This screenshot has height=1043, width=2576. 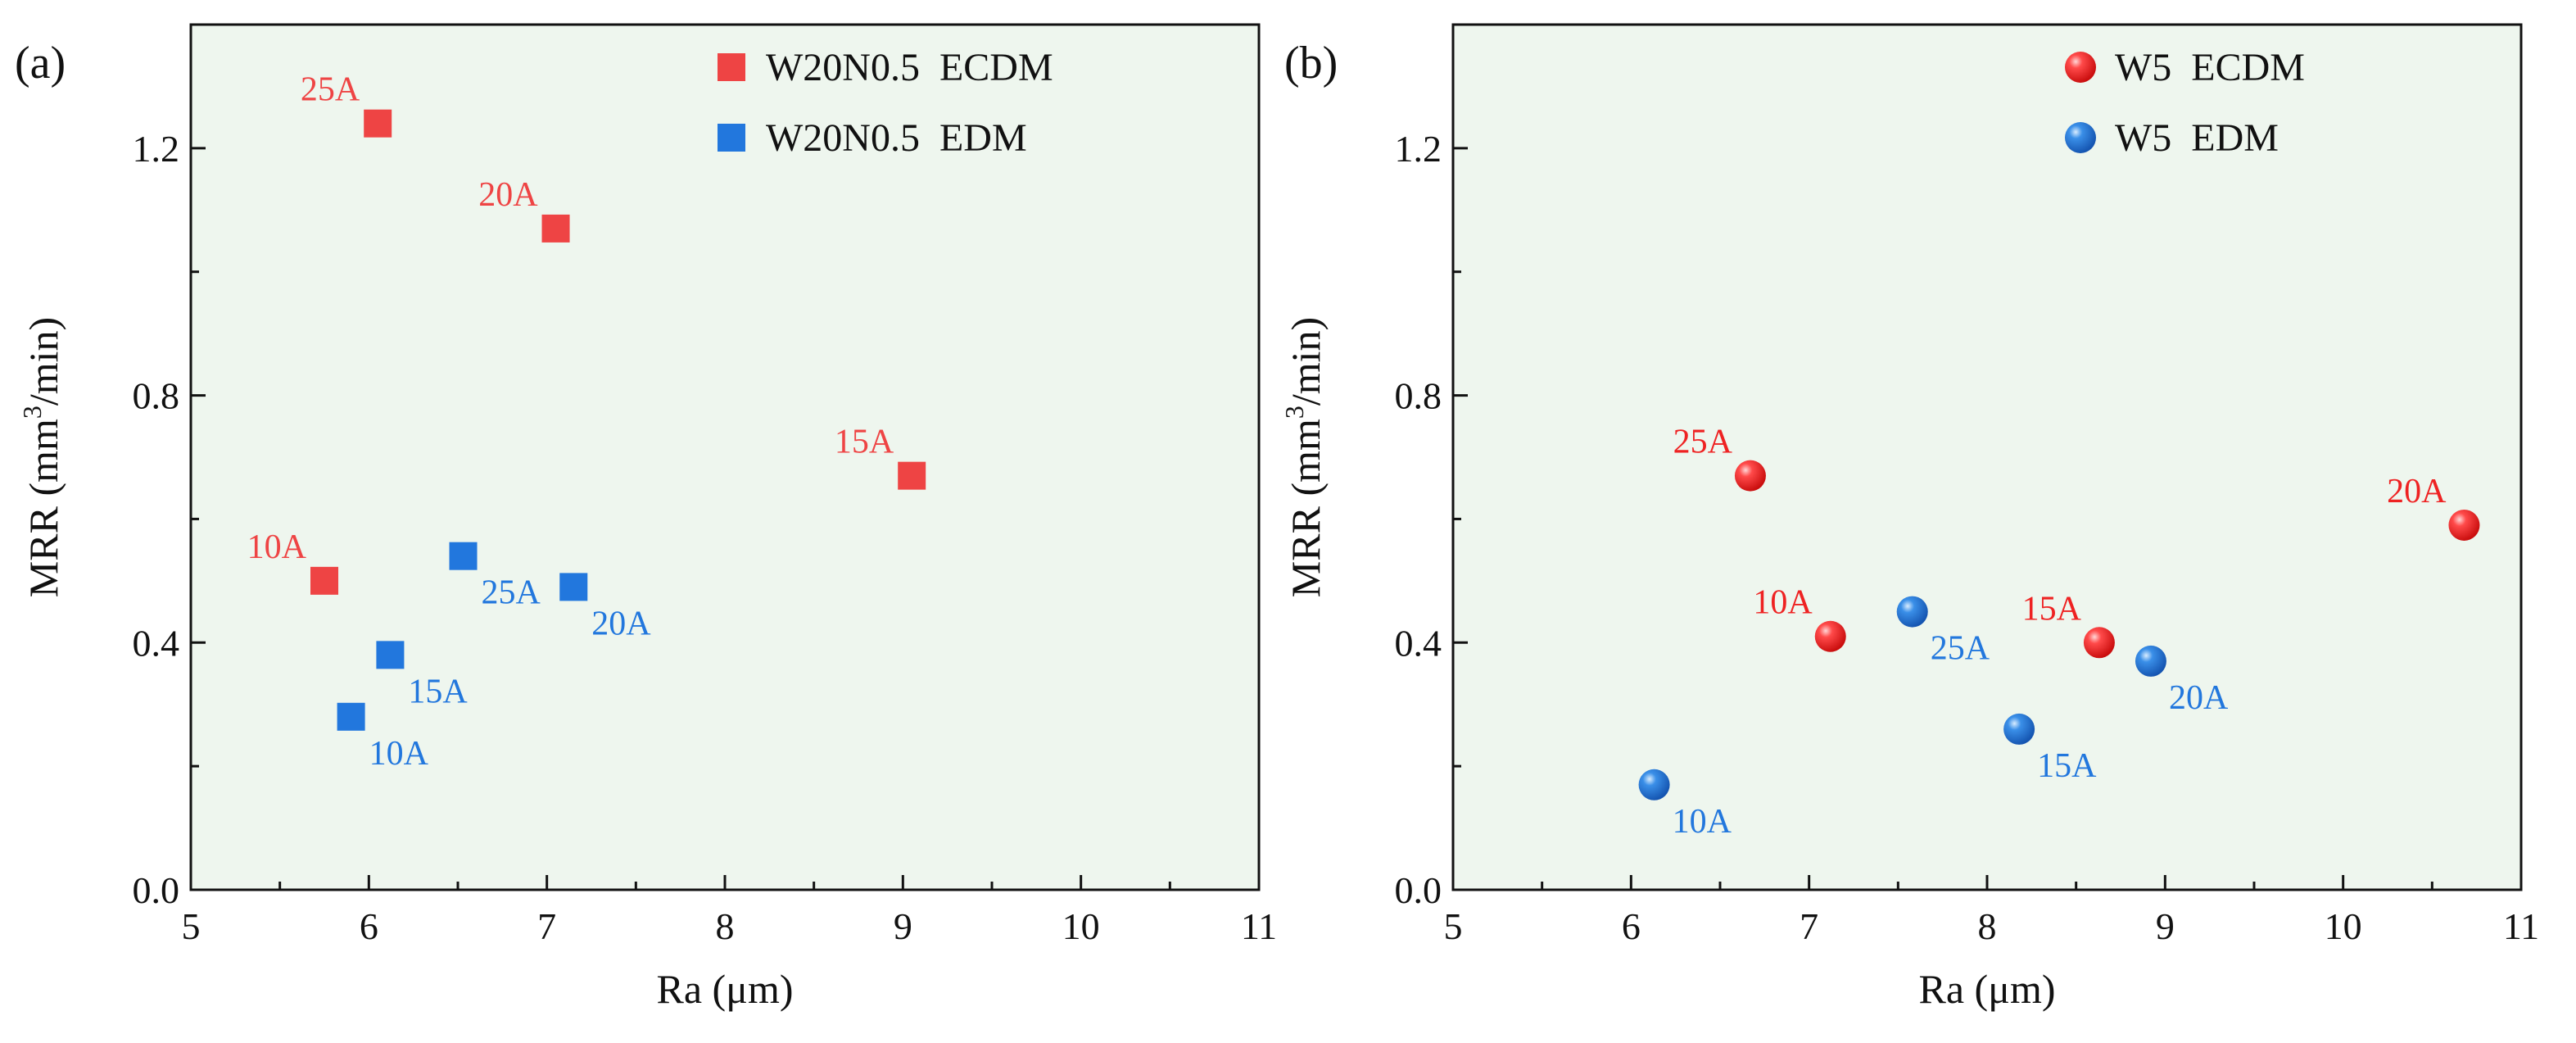 I want to click on legend-label-edm: W5 EDM, so click(x=2197, y=138).